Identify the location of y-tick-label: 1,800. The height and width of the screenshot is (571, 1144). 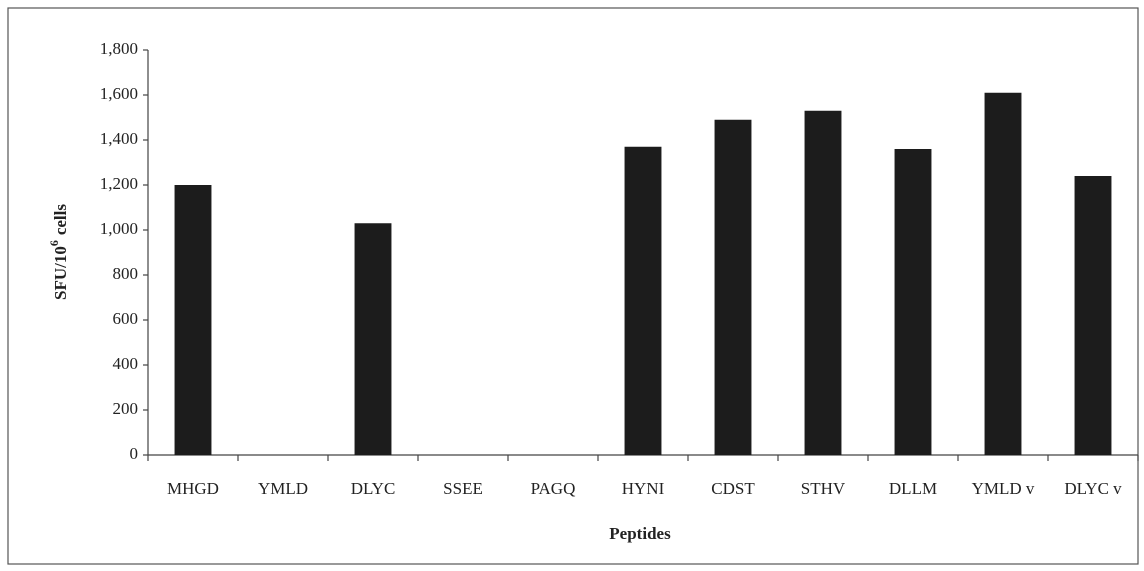
(119, 48).